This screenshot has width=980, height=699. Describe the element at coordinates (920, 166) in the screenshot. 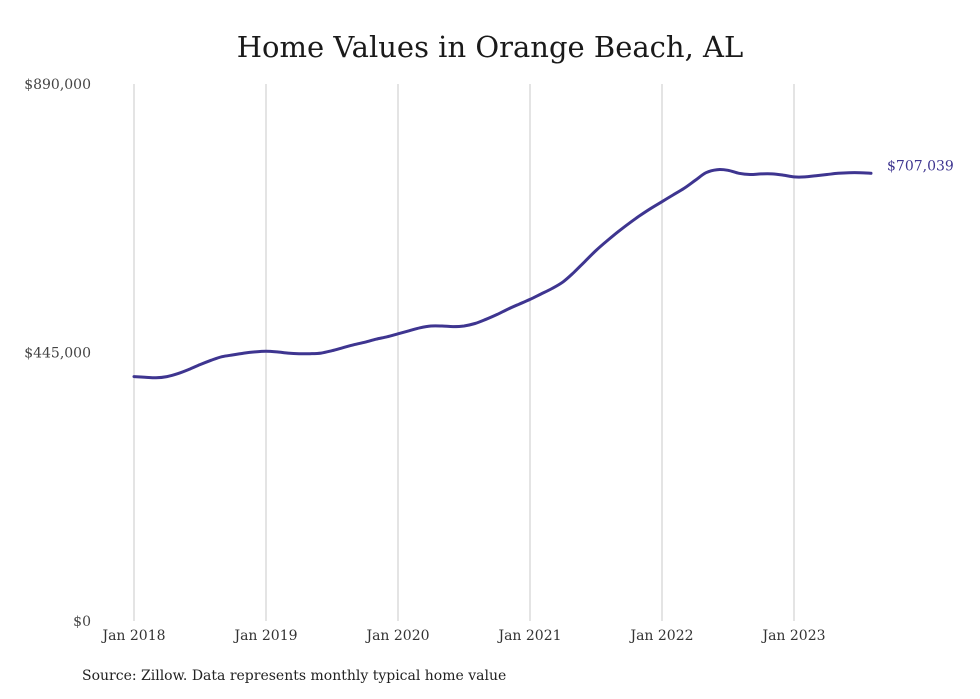

I see `end-value-label: $707,039` at that location.